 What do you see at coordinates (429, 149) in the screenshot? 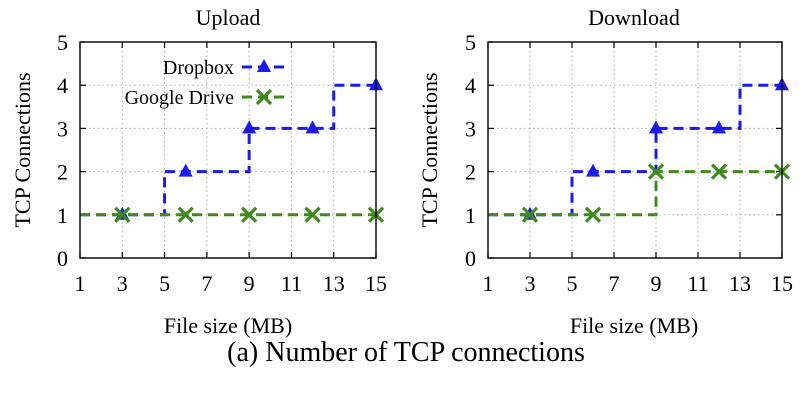
I see `chart2-ylabel: TCP Connections` at bounding box center [429, 149].